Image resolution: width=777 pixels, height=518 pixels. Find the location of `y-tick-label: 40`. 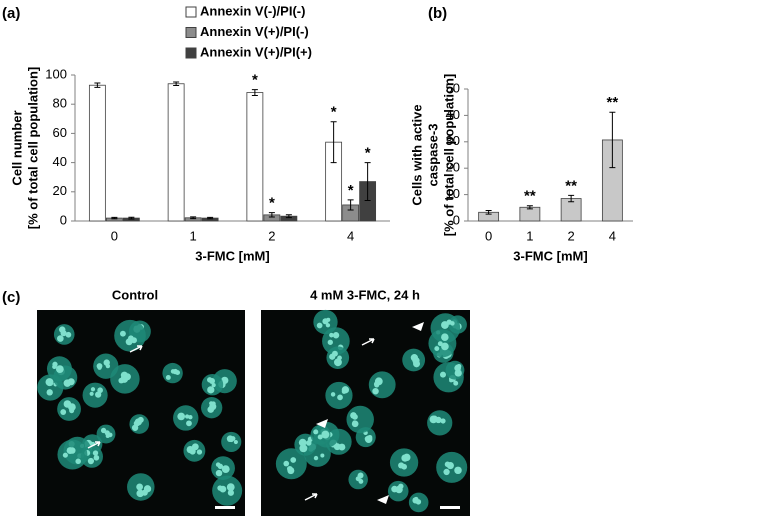

y-tick-label: 40 is located at coordinates (60, 161).